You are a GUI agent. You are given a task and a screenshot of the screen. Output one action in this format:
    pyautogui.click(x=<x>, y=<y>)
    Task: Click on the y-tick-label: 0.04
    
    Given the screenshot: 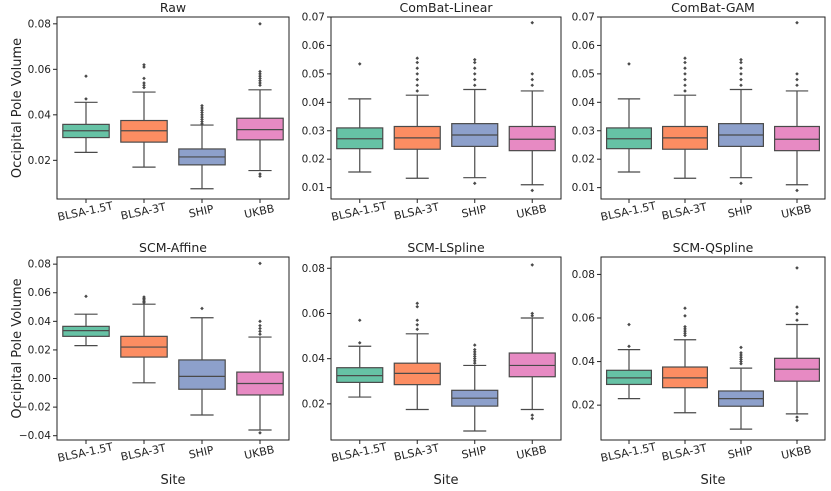 What is the action you would take?
    pyautogui.click(x=40, y=115)
    